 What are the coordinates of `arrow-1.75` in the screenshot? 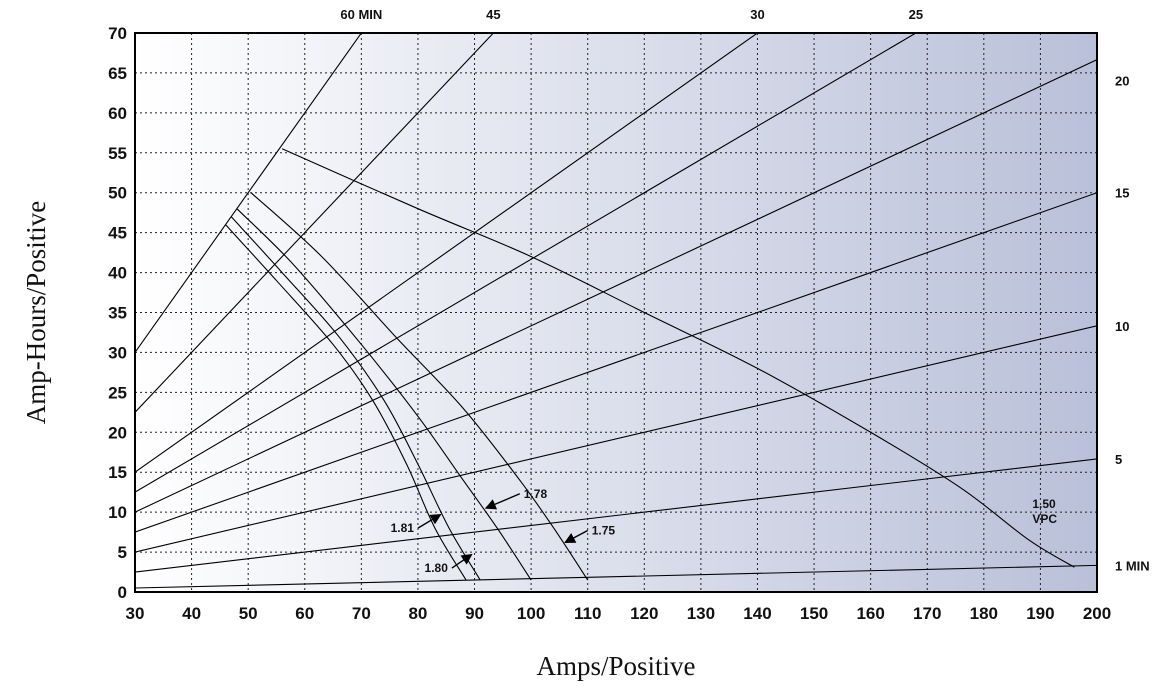 It's located at (576, 536).